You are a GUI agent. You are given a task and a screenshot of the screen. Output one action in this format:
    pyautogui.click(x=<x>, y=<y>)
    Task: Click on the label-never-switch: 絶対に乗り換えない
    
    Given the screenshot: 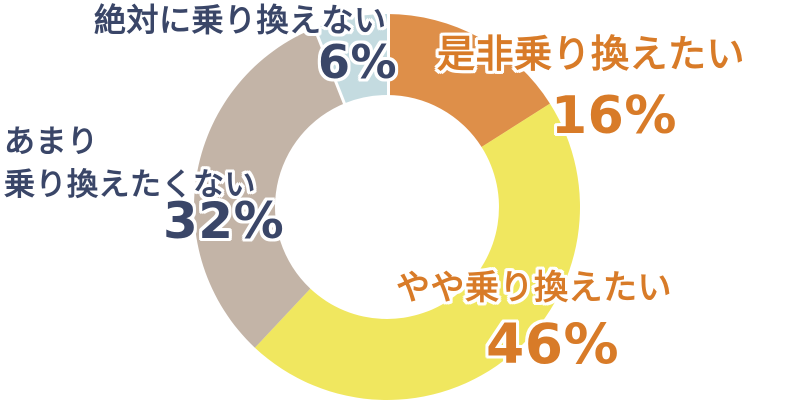 What is the action you would take?
    pyautogui.click(x=240, y=20)
    